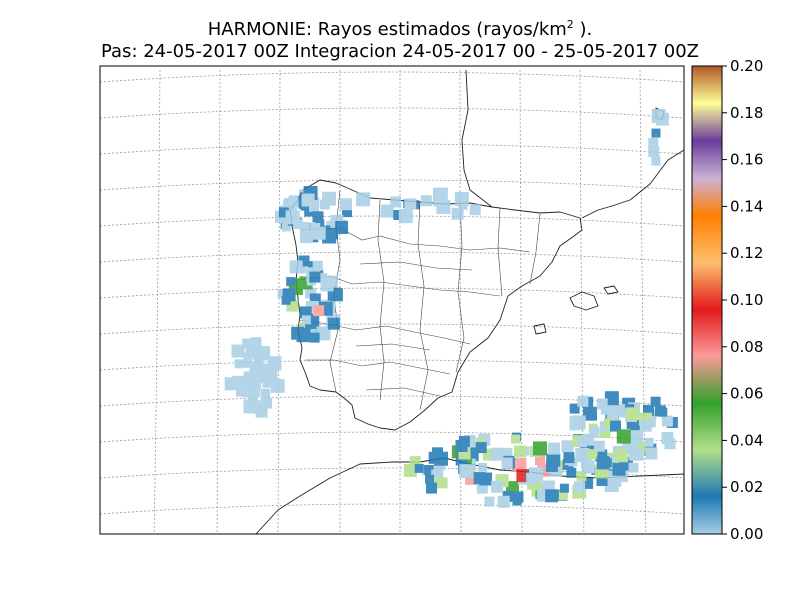 This screenshot has height=600, width=800. I want to click on colorbar-tick-label: 0.08, so click(746, 347).